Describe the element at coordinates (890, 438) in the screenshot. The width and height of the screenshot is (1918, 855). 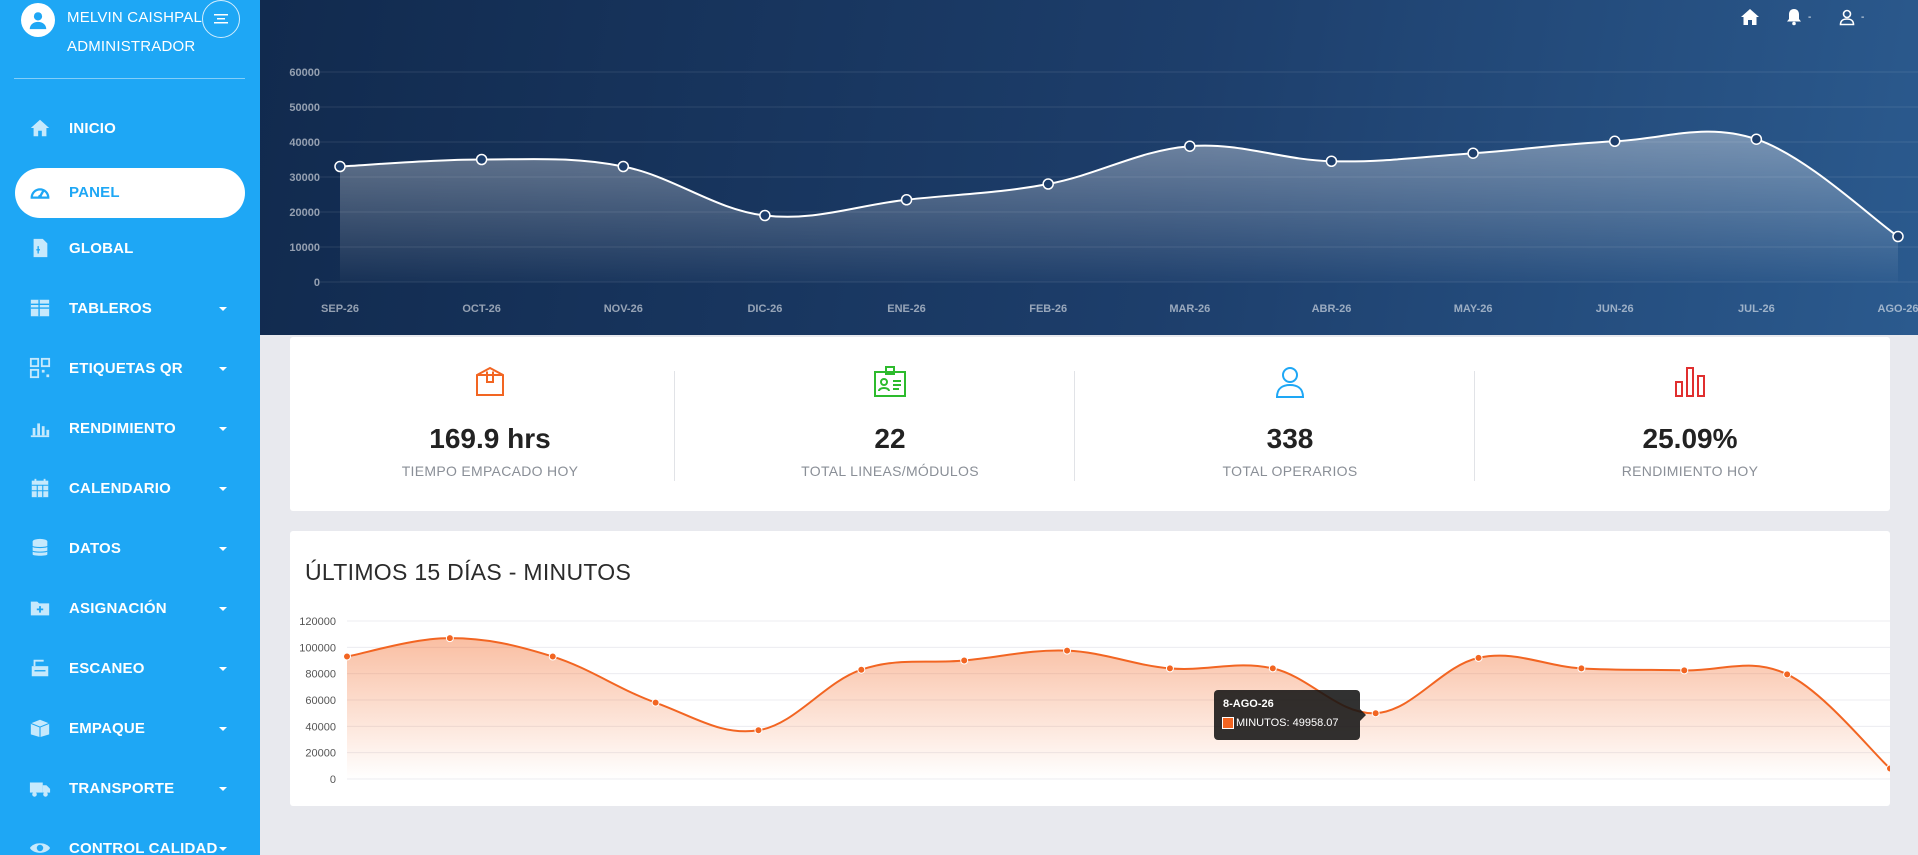
I see `stat-value: 22` at that location.